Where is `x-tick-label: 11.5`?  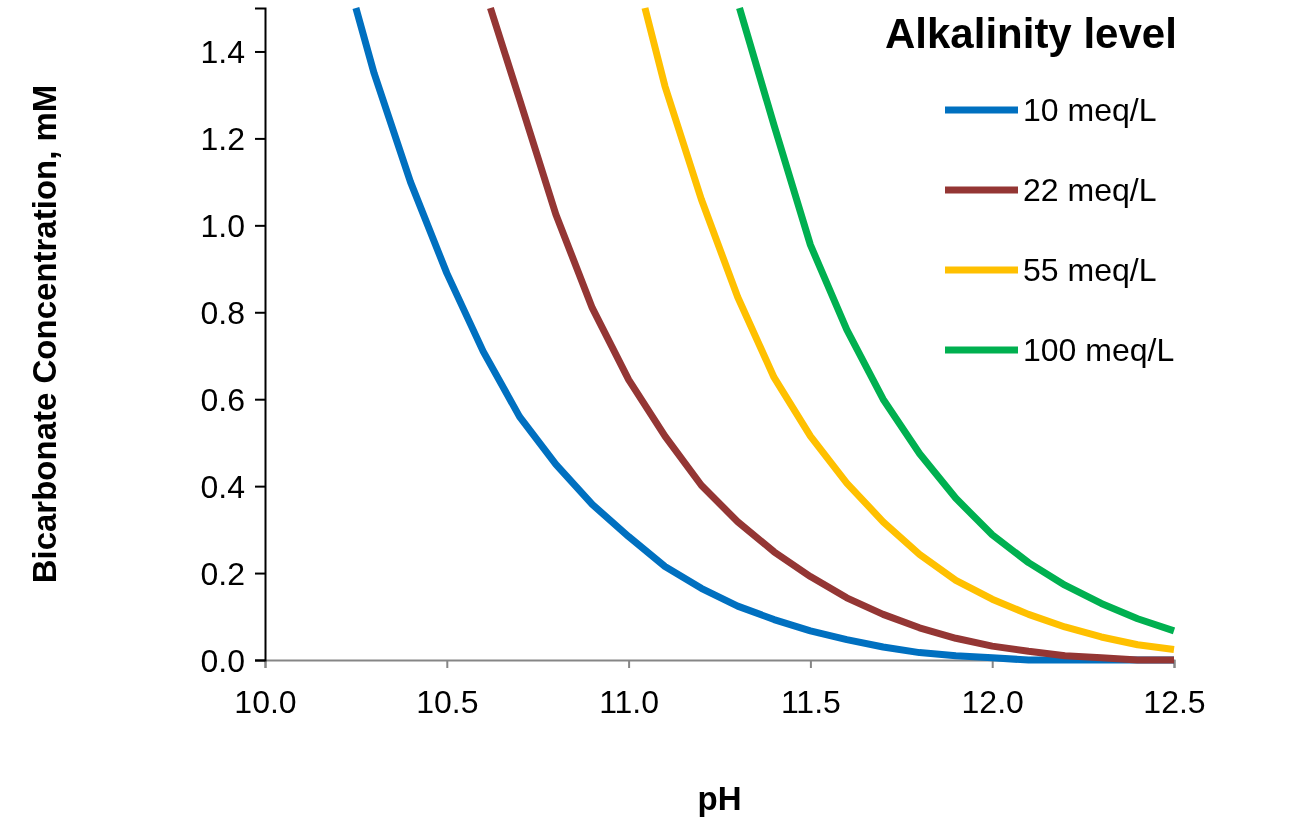 x-tick-label: 11.5 is located at coordinates (810, 701).